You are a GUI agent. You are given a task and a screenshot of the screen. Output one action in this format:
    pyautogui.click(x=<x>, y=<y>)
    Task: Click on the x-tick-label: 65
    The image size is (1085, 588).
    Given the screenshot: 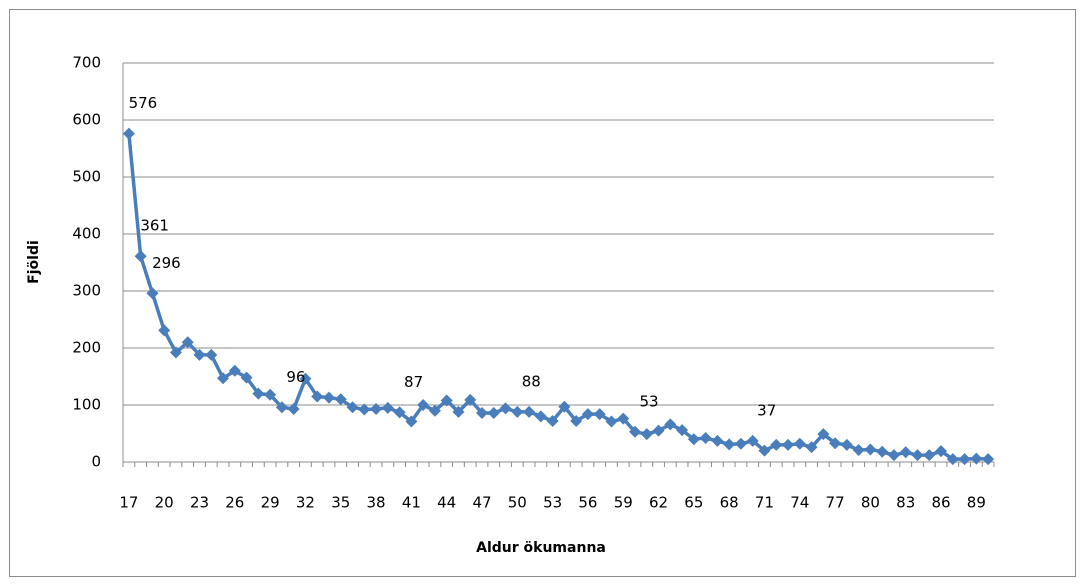 What is the action you would take?
    pyautogui.click(x=693, y=503)
    